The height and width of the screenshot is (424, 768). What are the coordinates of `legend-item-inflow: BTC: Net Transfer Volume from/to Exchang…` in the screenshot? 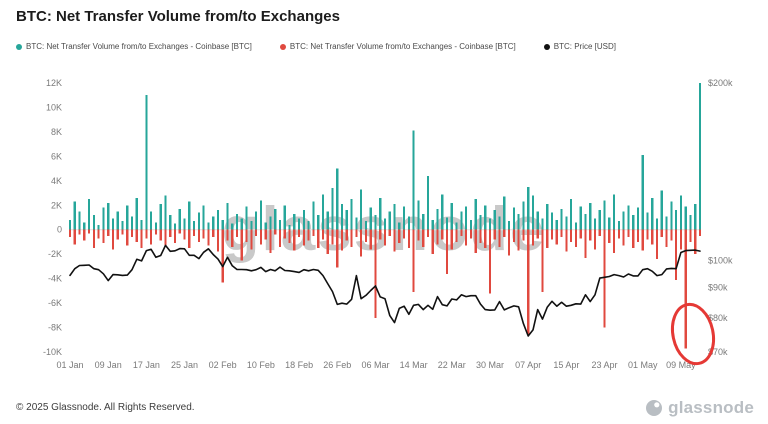 It's located at (134, 46).